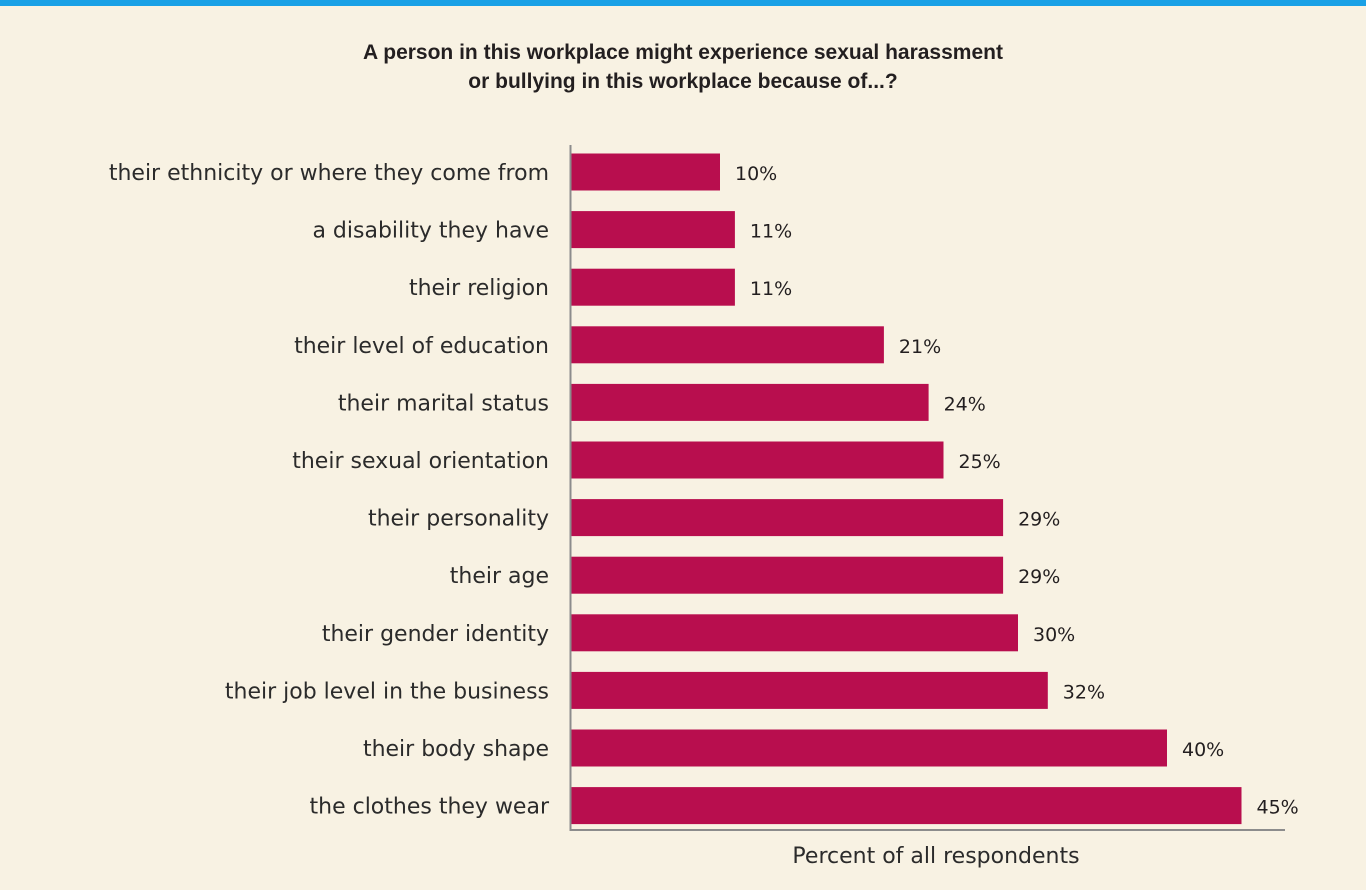 The image size is (1366, 890). What do you see at coordinates (920, 347) in the screenshot?
I see `value-label: 21%` at bounding box center [920, 347].